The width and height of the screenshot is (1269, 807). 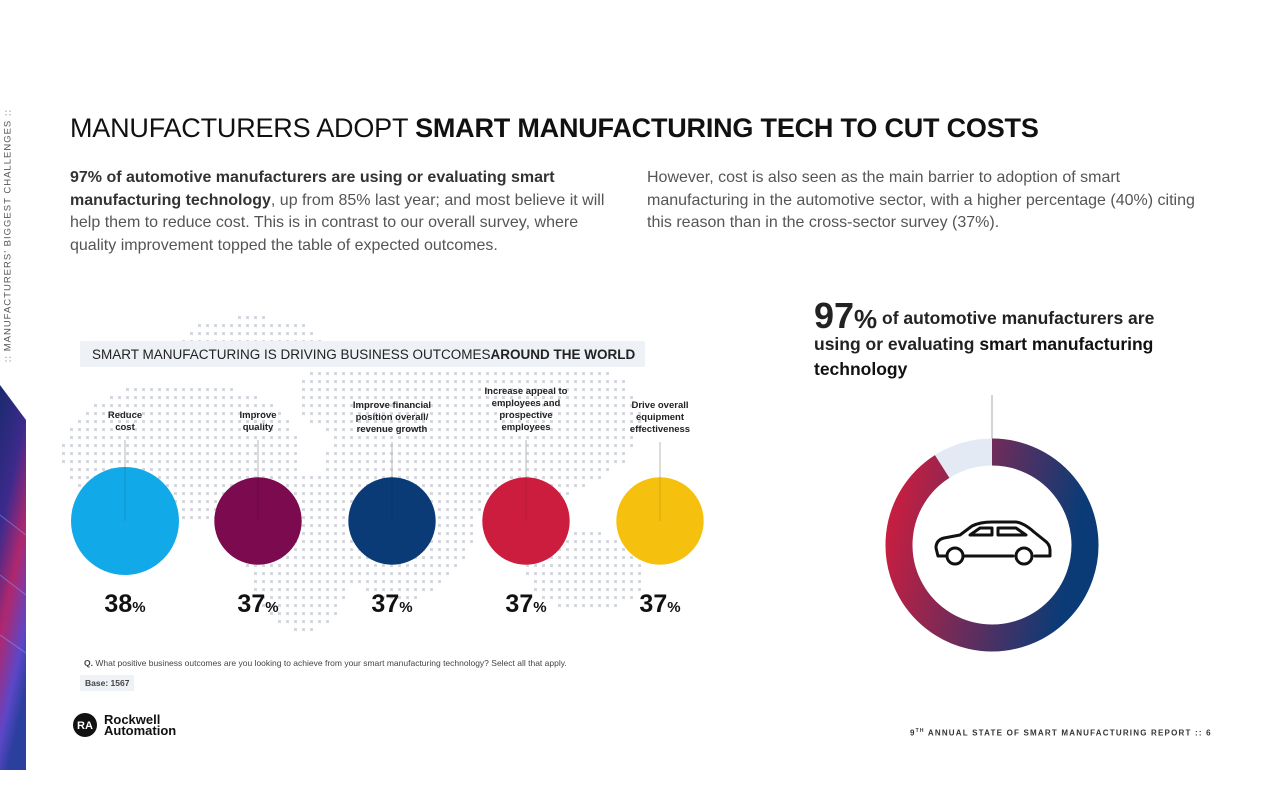 I want to click on category-label-2: Improve quality, so click(x=258, y=421).